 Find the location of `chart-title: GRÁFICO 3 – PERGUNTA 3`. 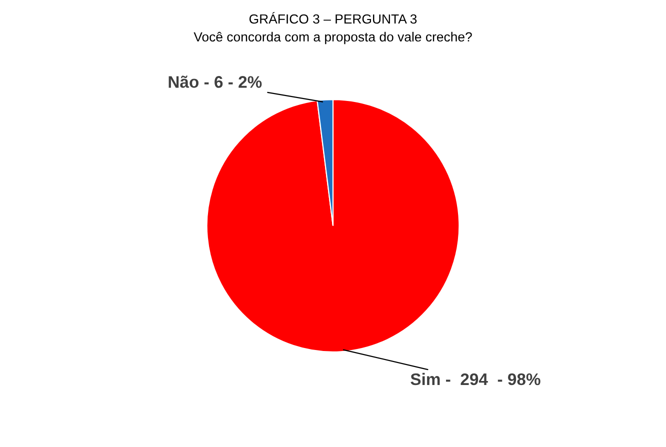

chart-title: GRÁFICO 3 – PERGUNTA 3 is located at coordinates (333, 18).